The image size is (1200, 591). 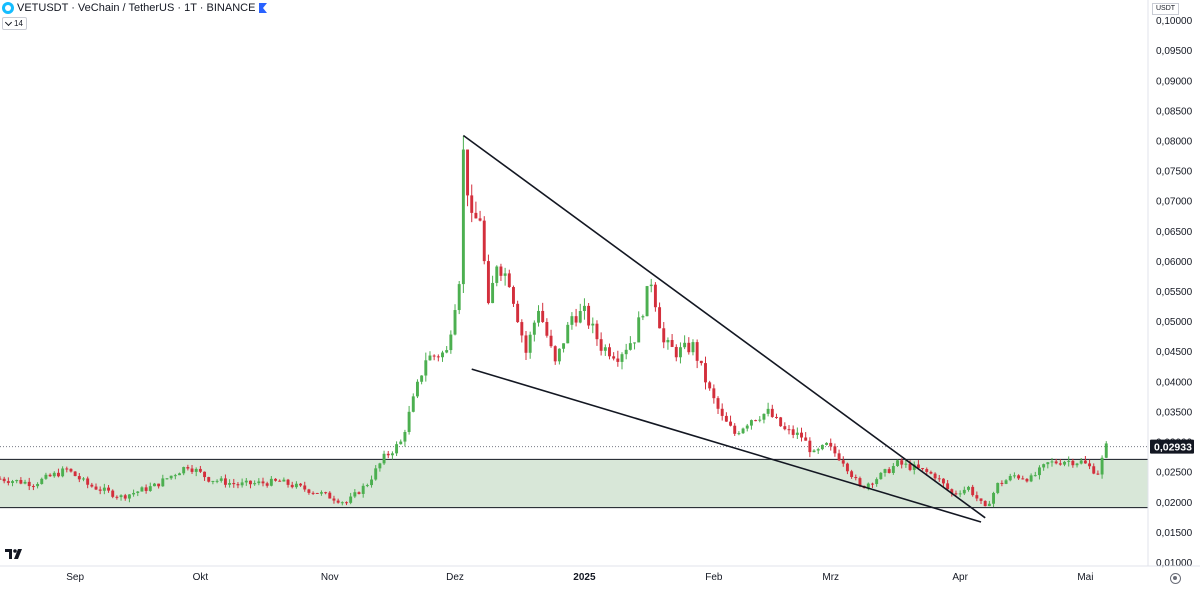 What do you see at coordinates (714, 577) in the screenshot?
I see `time-tick-label: Feb` at bounding box center [714, 577].